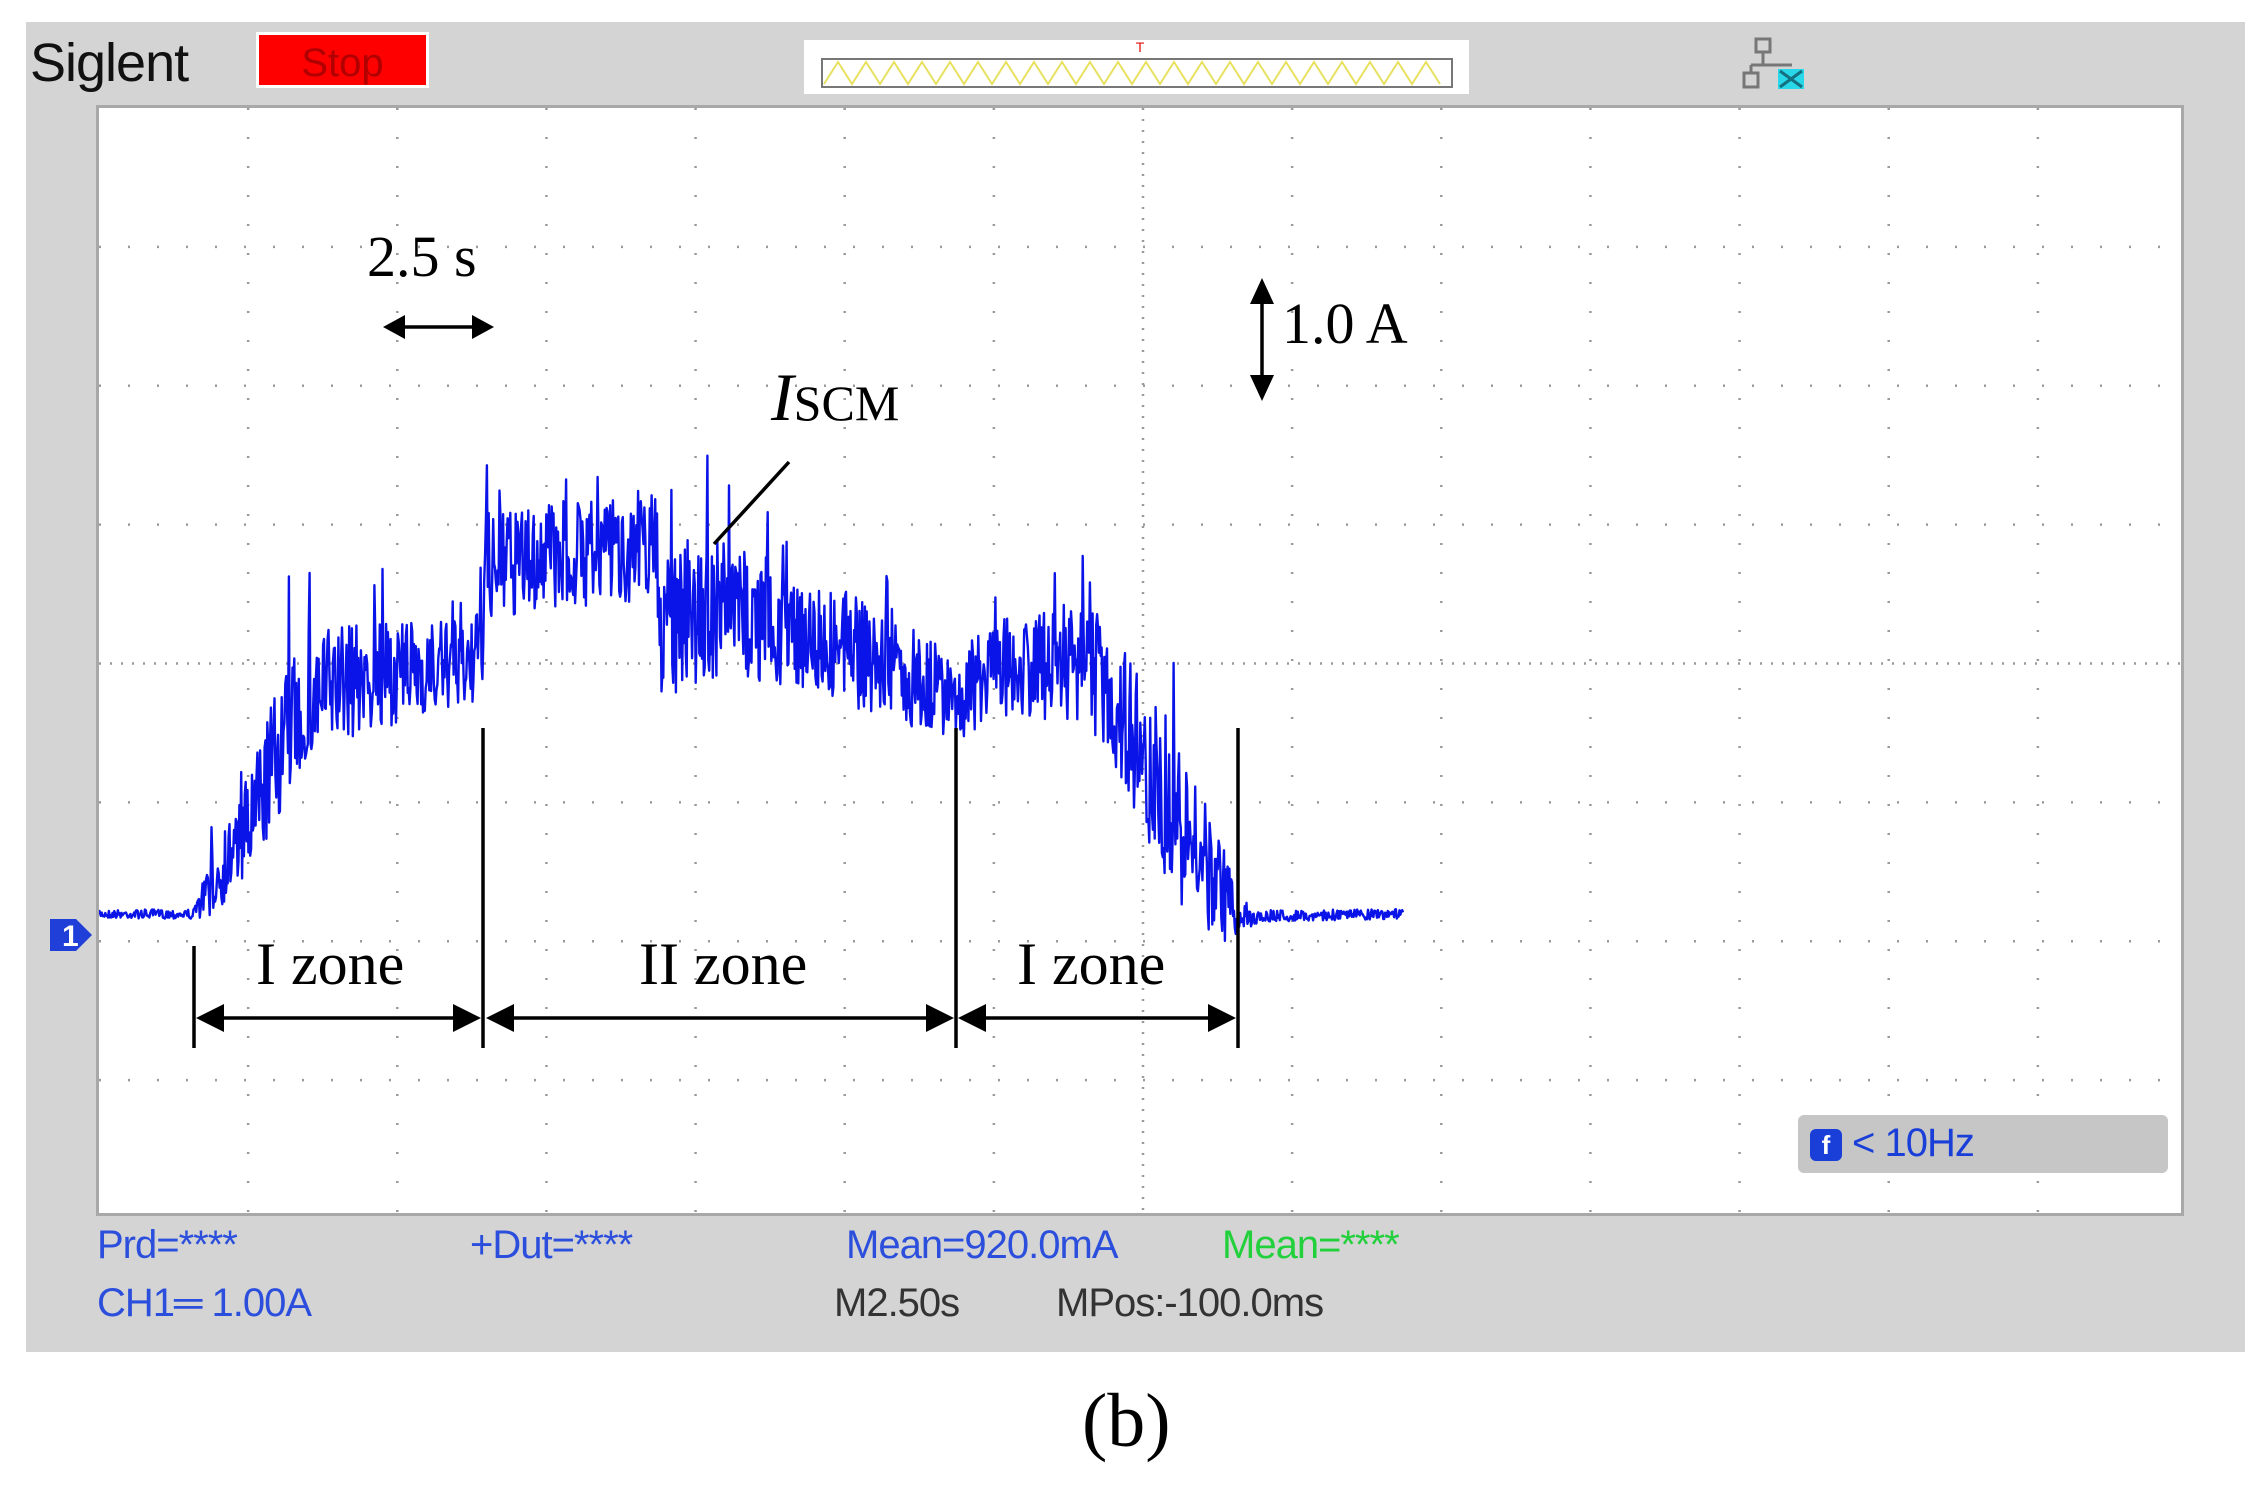  I want to click on network-icon, so click(1778, 67).